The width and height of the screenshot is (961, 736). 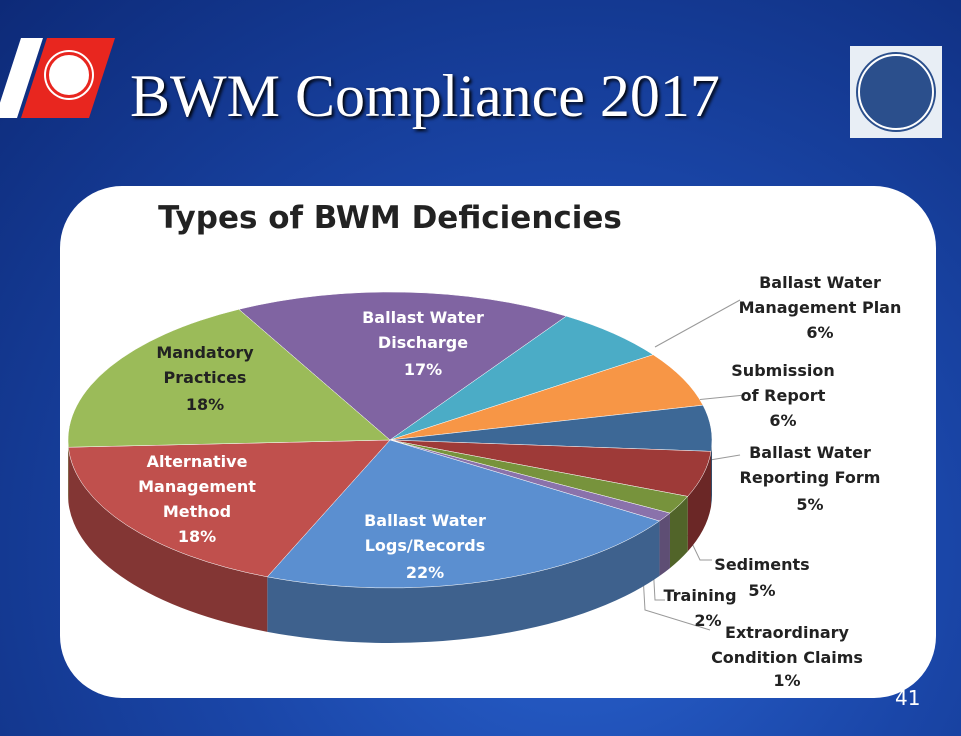 I want to click on slice-label: Ballast Water Reporting Form, so click(x=810, y=465).